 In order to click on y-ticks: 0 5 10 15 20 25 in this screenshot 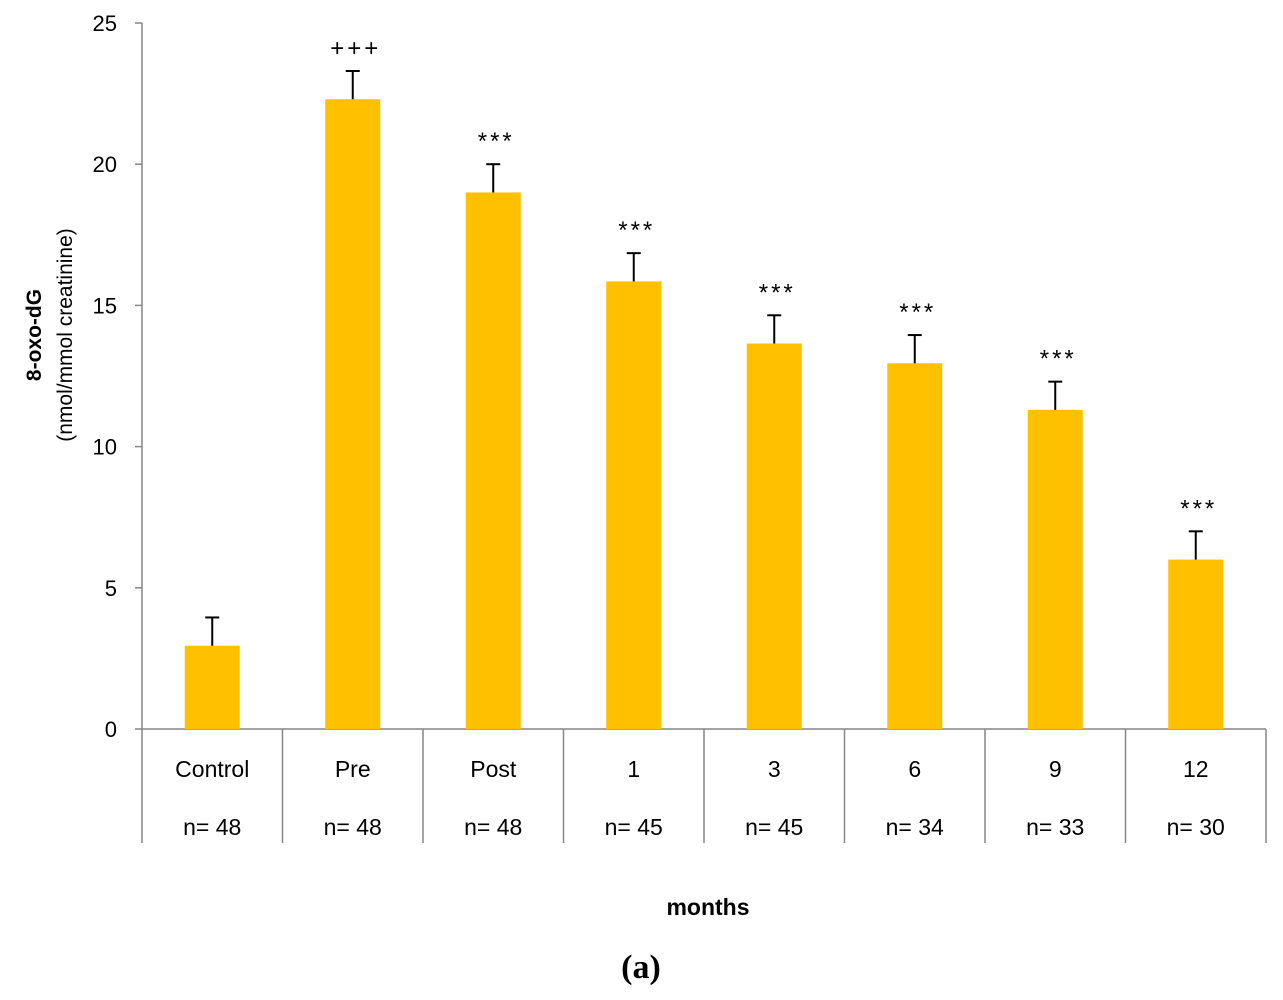, I will do `click(117, 376)`.